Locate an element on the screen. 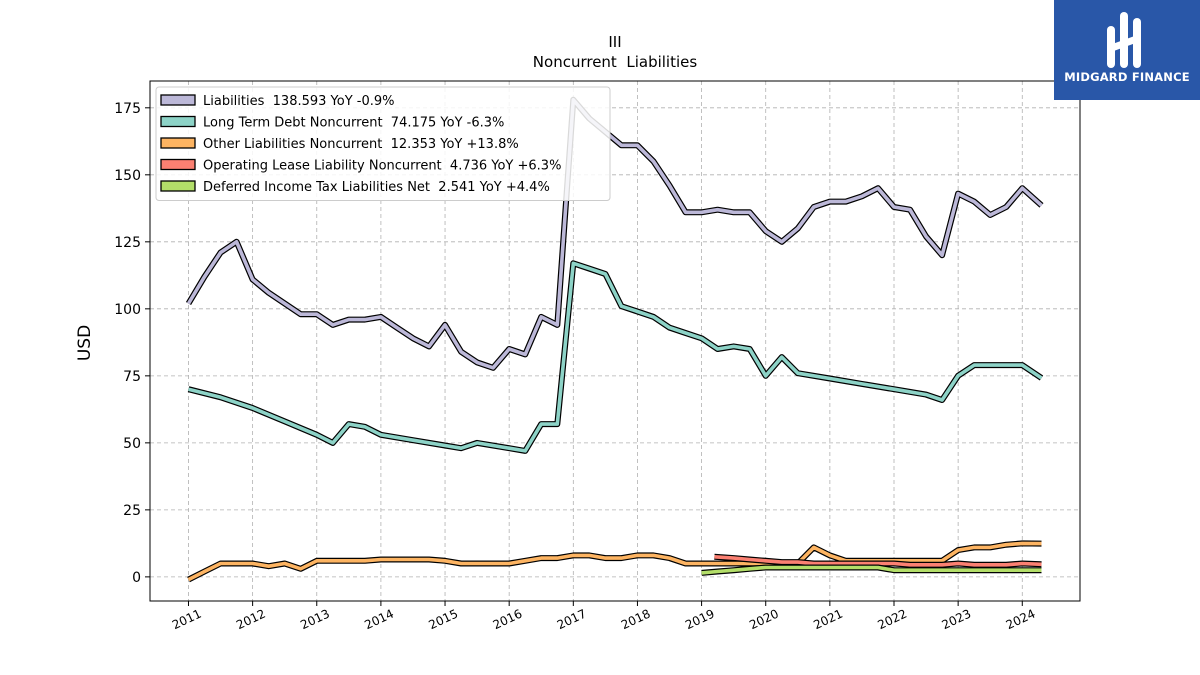 Image resolution: width=1200 pixels, height=675 pixels. y-tick-label: 25 is located at coordinates (132, 511).